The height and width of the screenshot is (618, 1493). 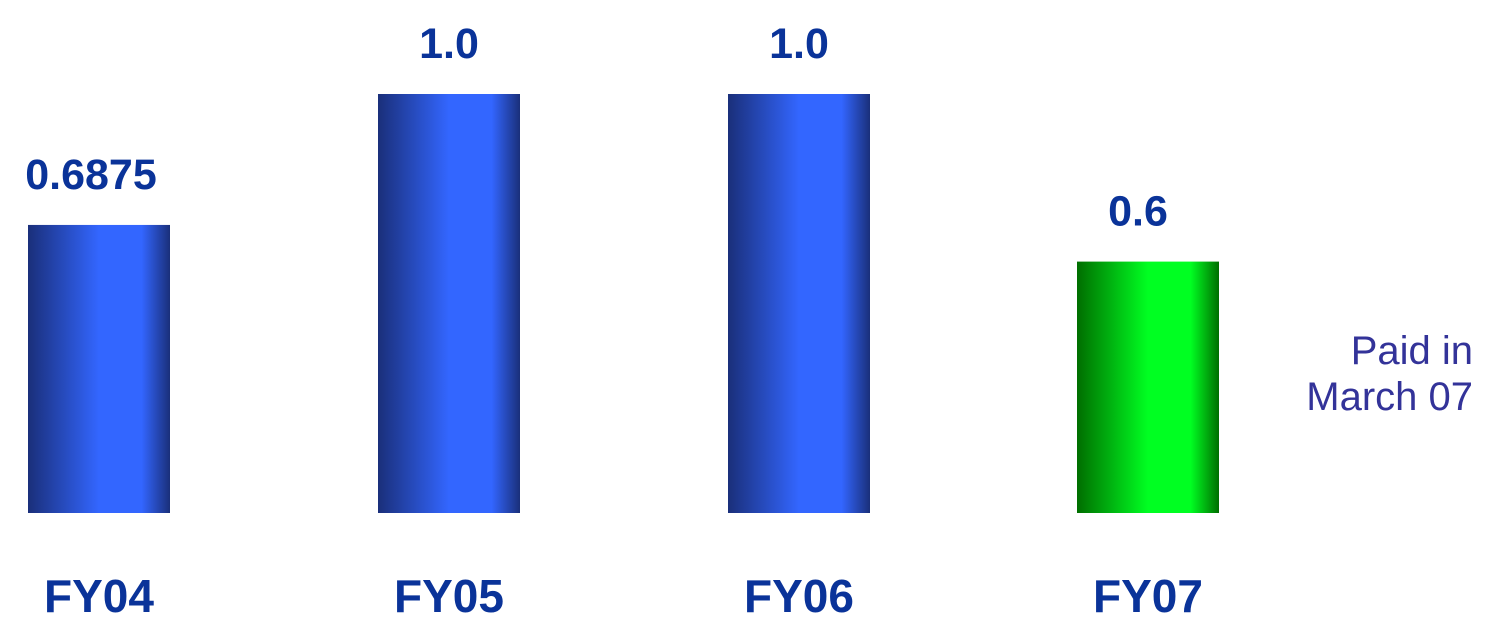 What do you see at coordinates (799, 594) in the screenshot?
I see `category-label-fy06: FY06` at bounding box center [799, 594].